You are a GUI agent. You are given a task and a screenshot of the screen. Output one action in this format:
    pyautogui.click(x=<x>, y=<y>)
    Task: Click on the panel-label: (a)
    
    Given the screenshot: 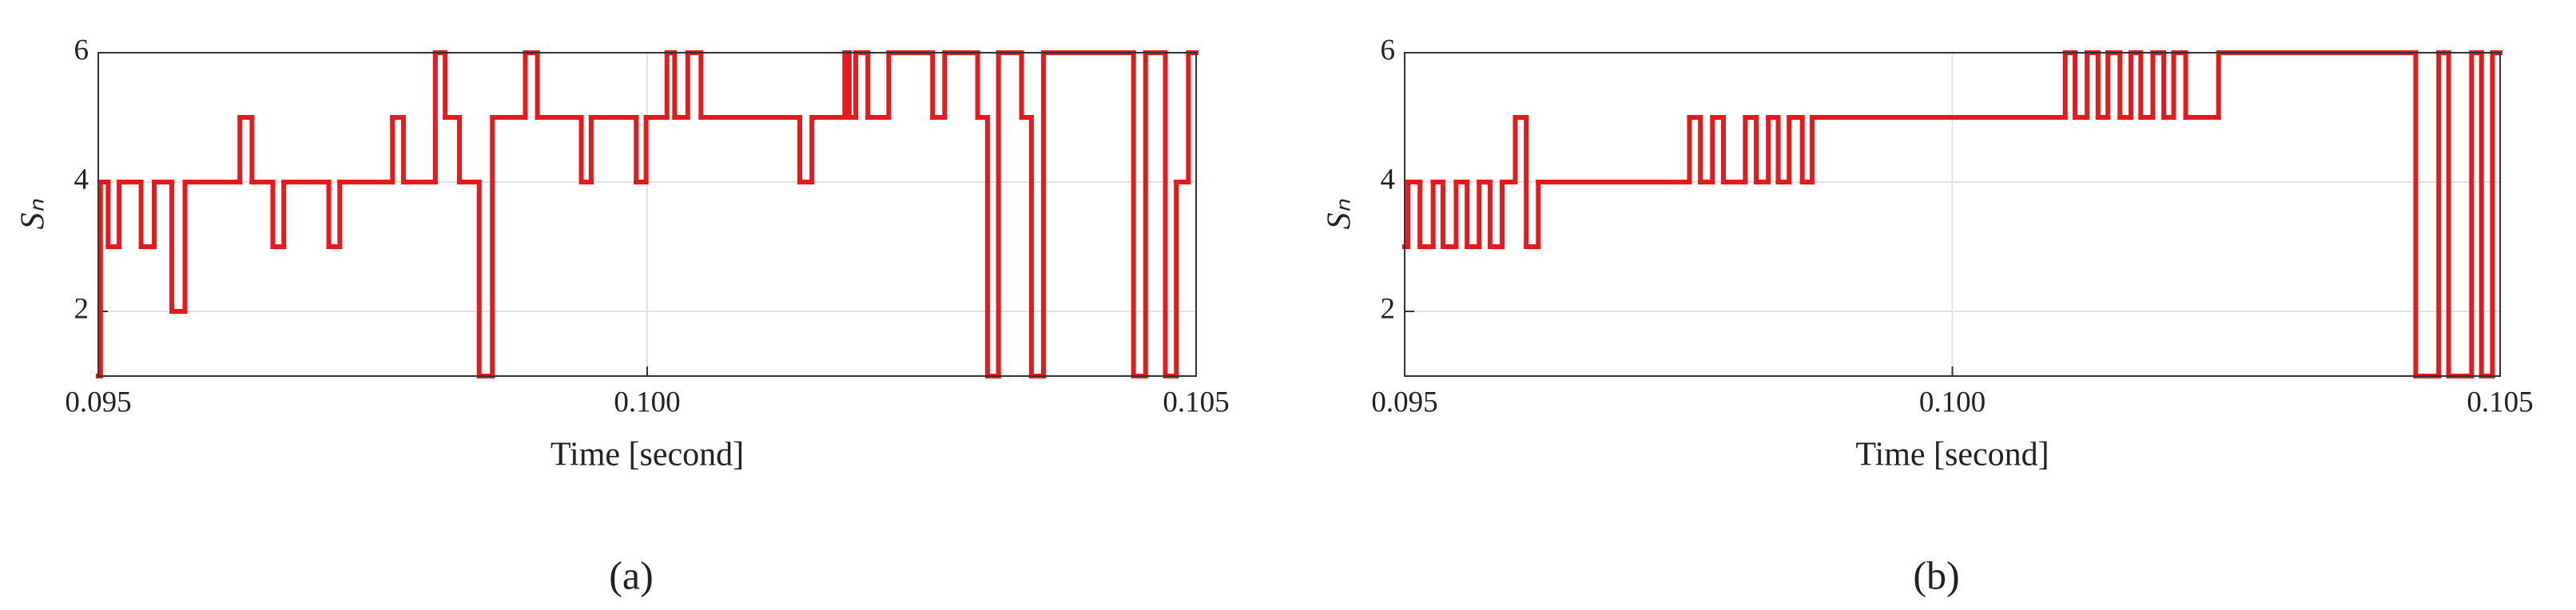 What is the action you would take?
    pyautogui.click(x=631, y=575)
    